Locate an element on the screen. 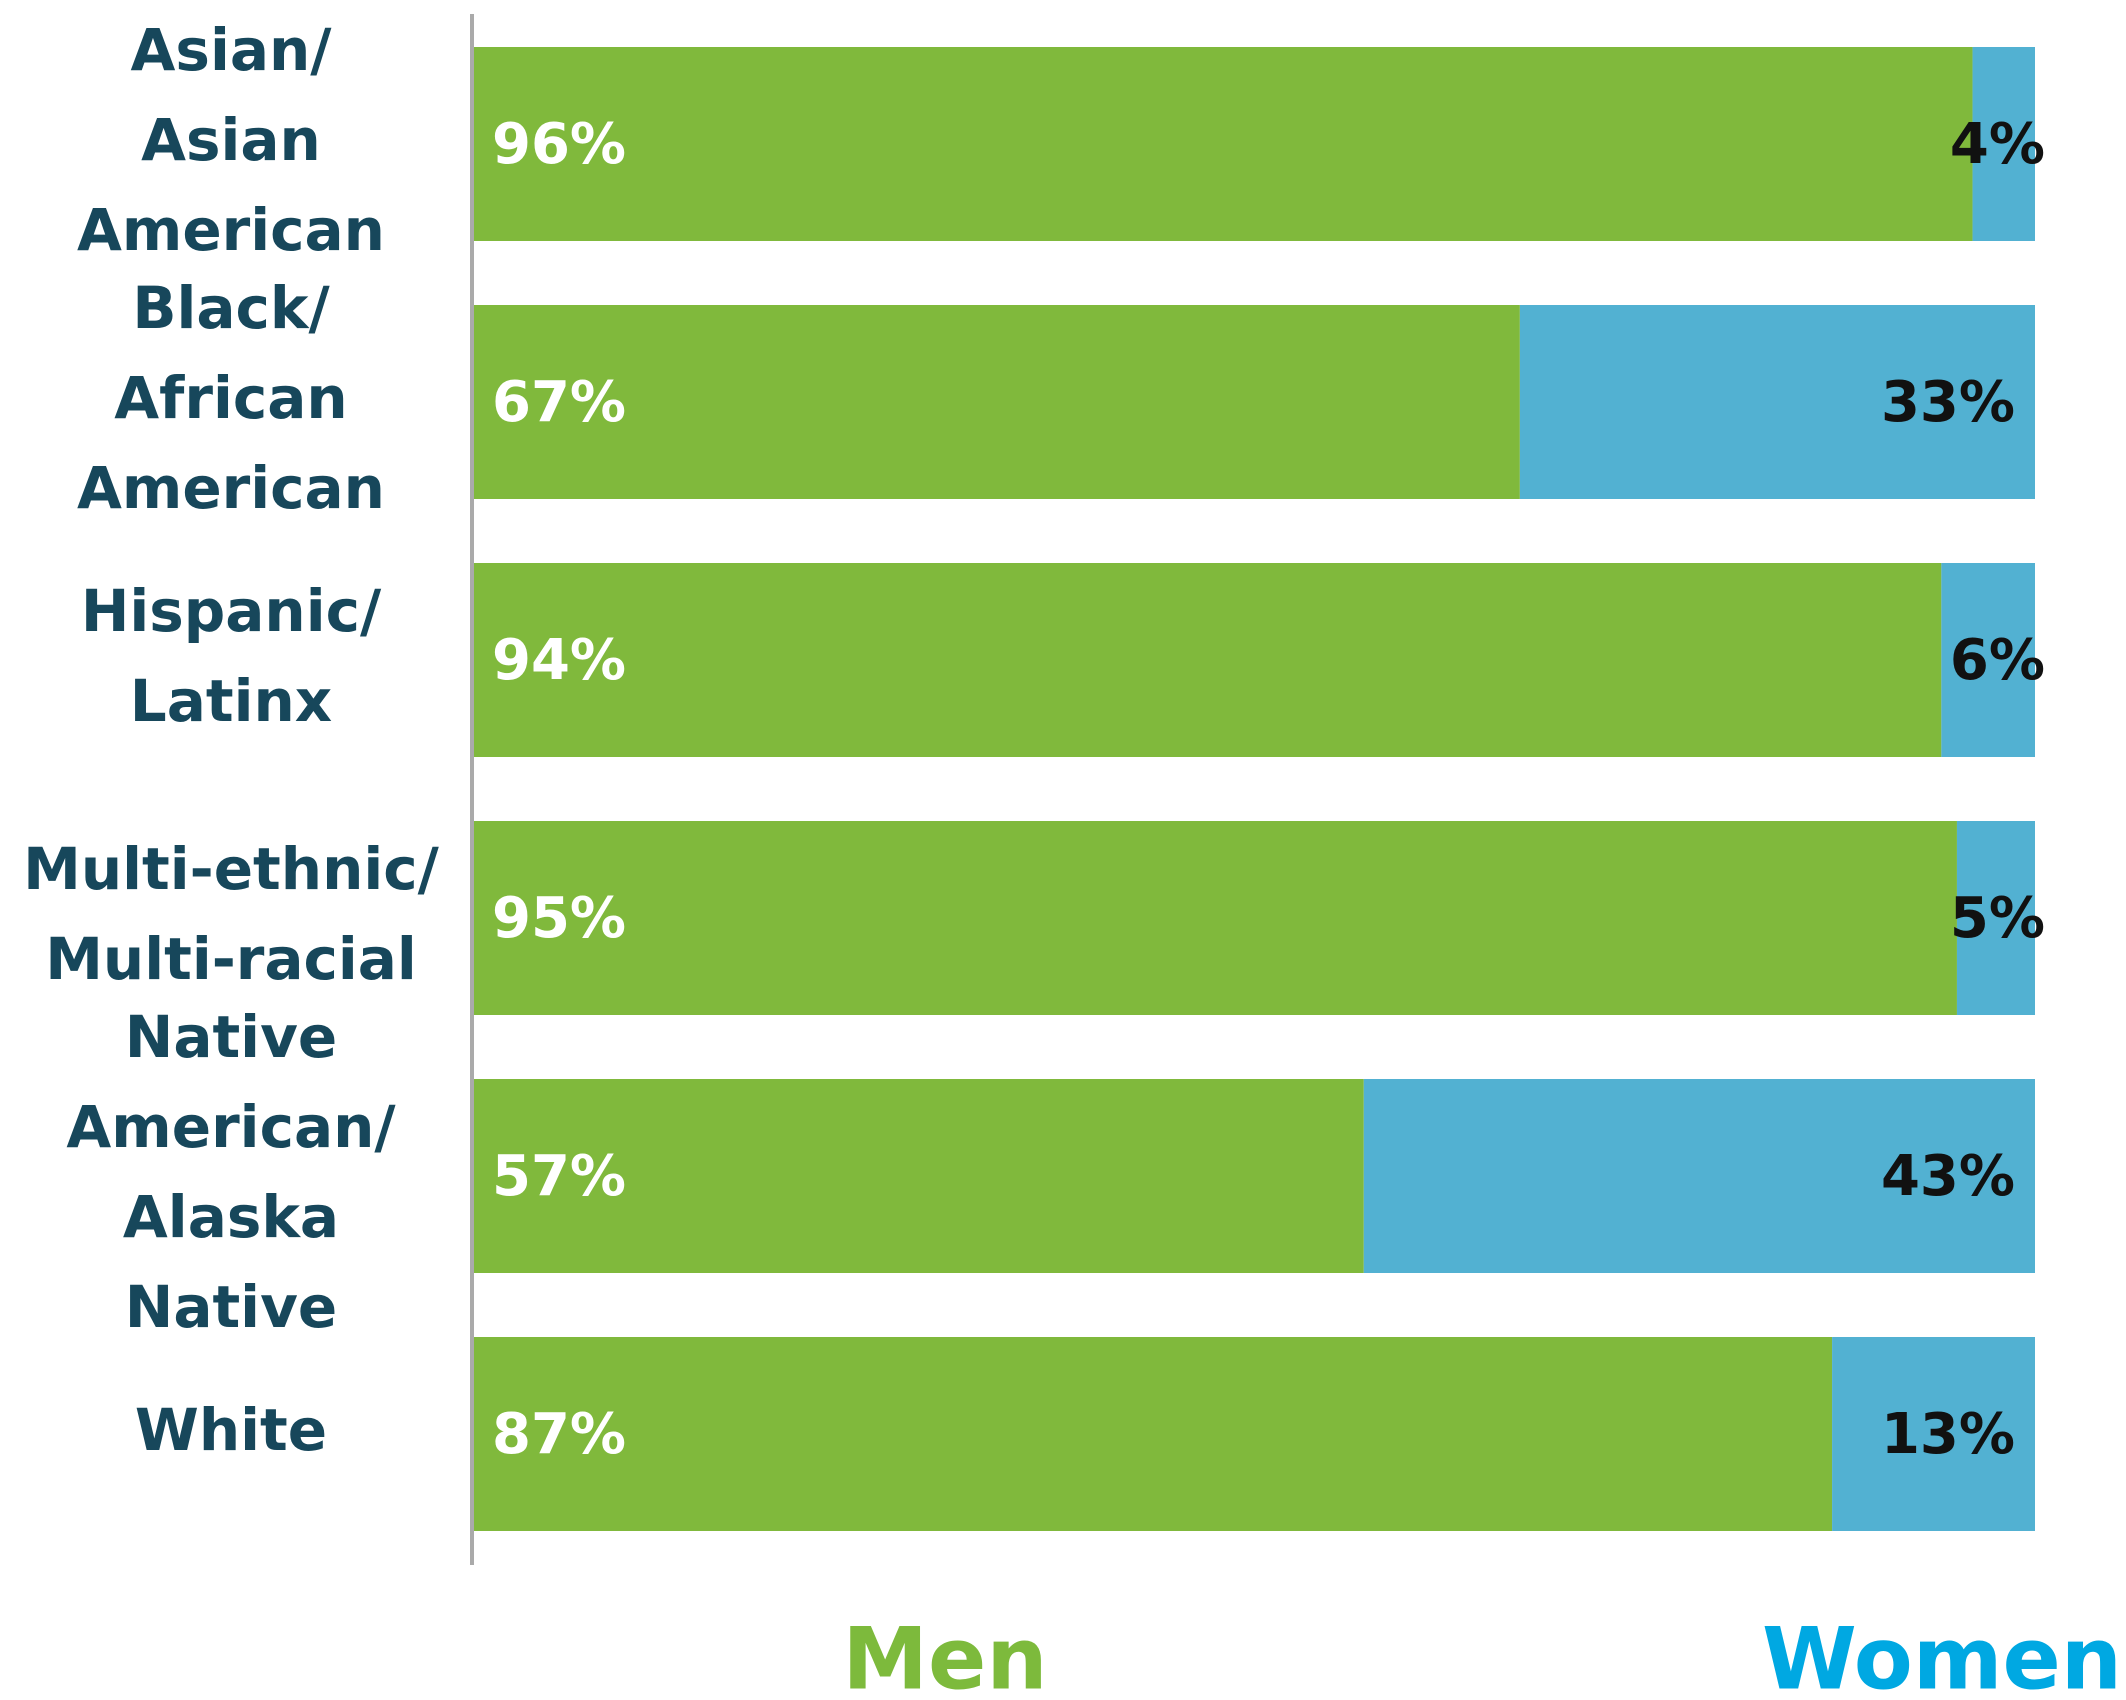  value-label: 57% is located at coordinates (559, 1176).